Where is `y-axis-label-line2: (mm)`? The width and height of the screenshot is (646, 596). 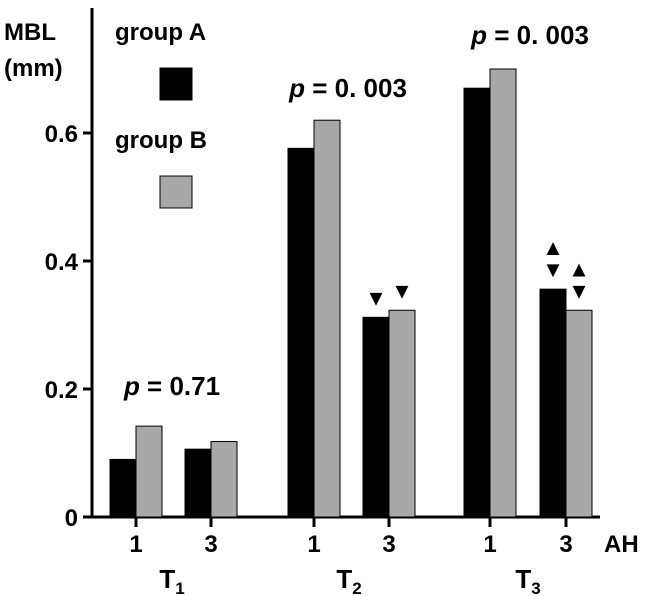 y-axis-label-line2: (mm) is located at coordinates (33, 68).